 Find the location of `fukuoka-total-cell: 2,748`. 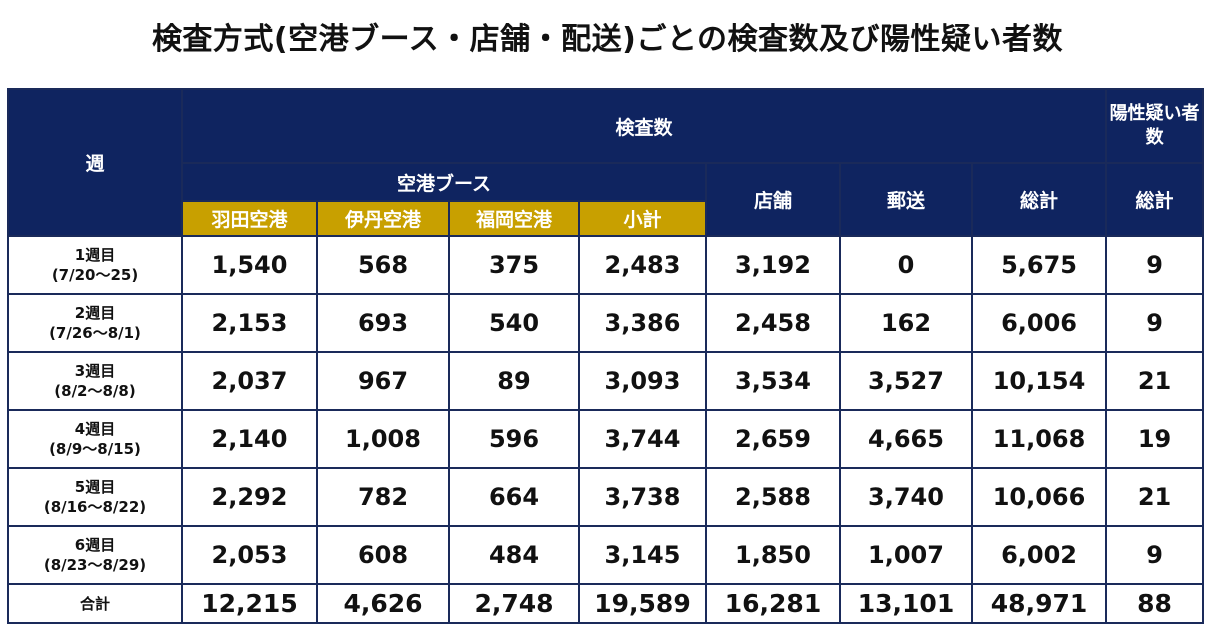

fukuoka-total-cell: 2,748 is located at coordinates (514, 603).